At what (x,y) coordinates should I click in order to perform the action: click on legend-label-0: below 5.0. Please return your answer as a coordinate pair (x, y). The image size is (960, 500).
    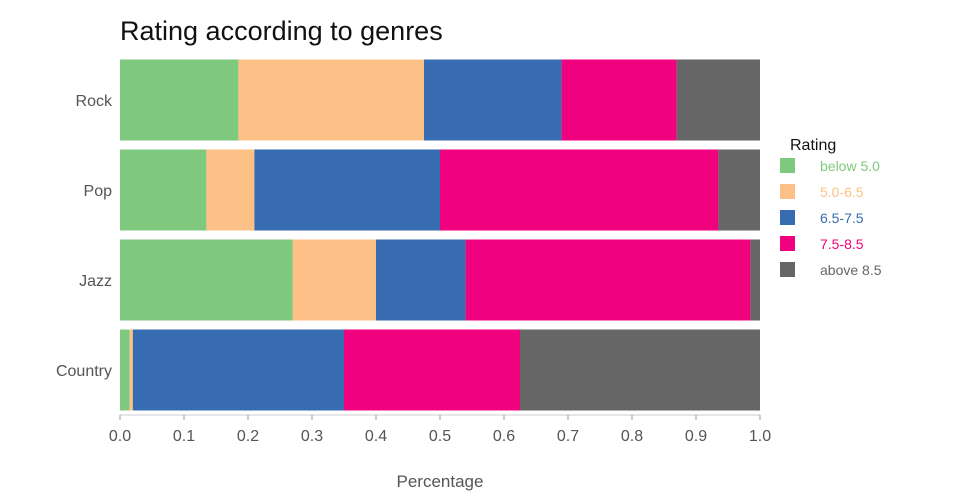
    Looking at the image, I should click on (850, 166).